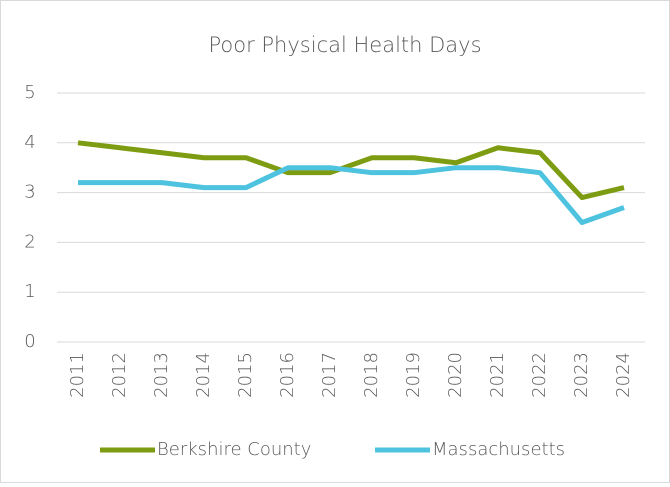 The width and height of the screenshot is (670, 487). What do you see at coordinates (77, 375) in the screenshot?
I see `x-tick-label: 2011` at bounding box center [77, 375].